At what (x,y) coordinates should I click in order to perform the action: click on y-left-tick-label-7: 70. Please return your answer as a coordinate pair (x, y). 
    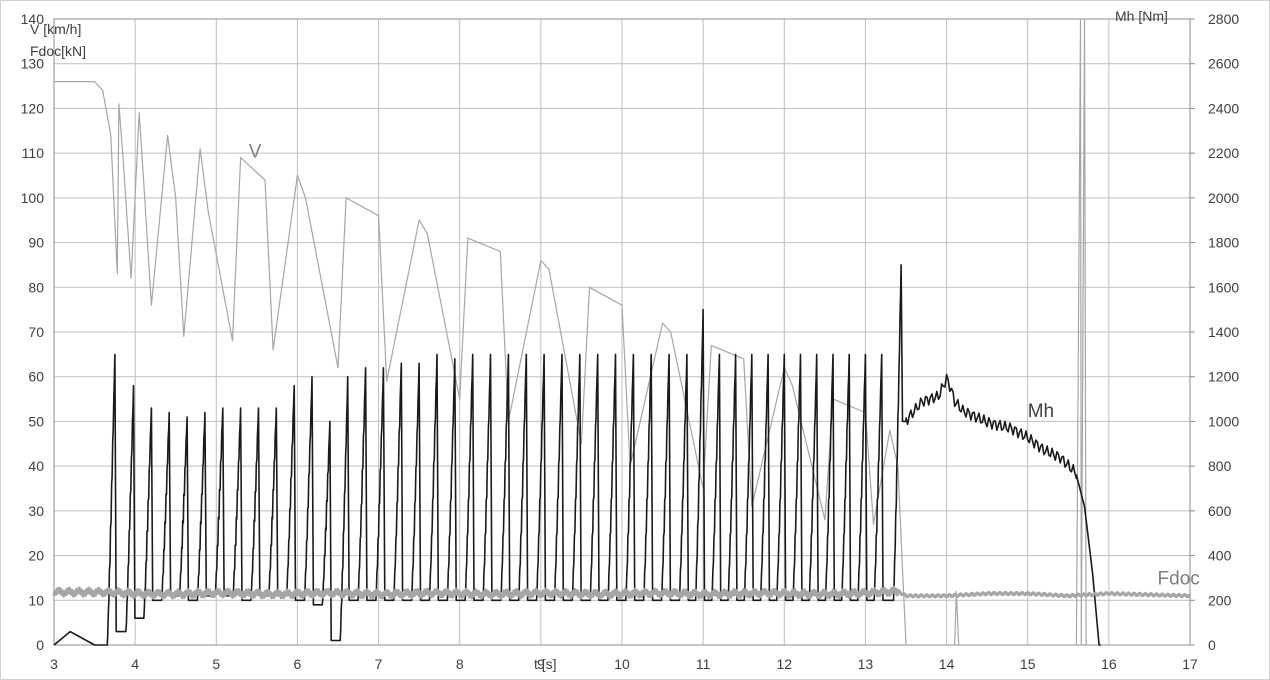
    Looking at the image, I should click on (36, 332).